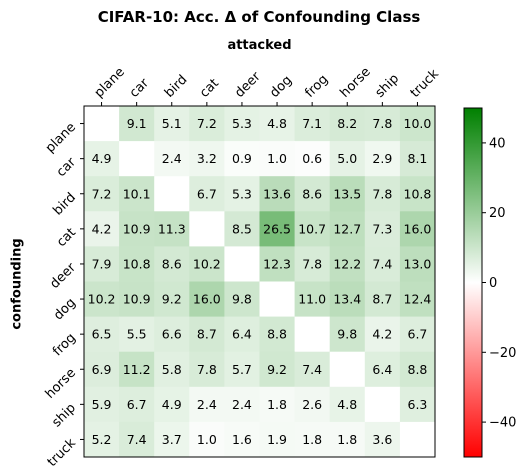 The height and width of the screenshot is (469, 530). I want to click on colorbar-tick-label: 0, so click(493, 283).